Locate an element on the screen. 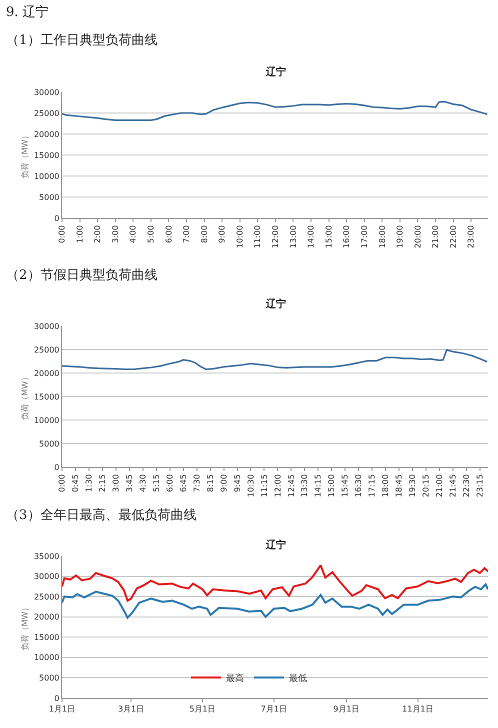 This screenshot has height=728, width=498. x-tick-label: 8:00 is located at coordinates (204, 234).